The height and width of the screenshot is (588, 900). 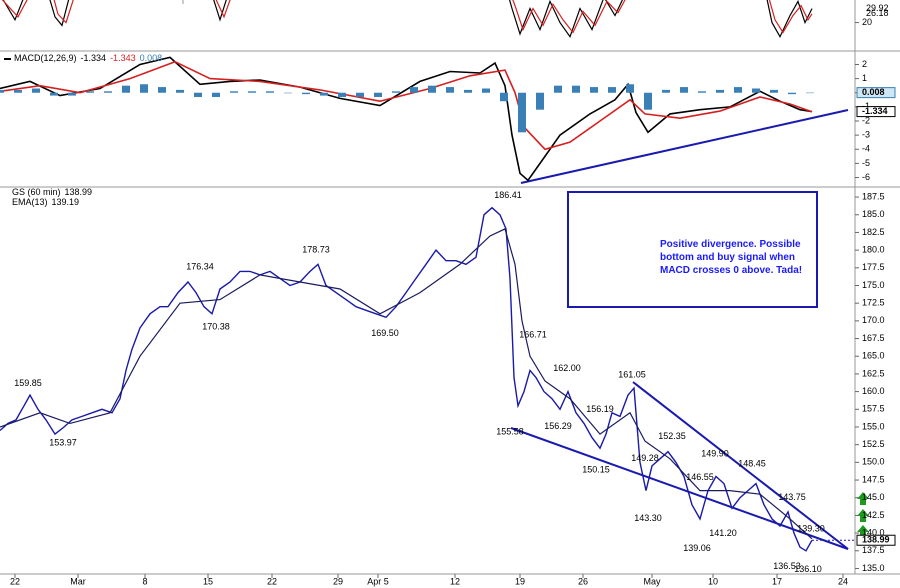 What do you see at coordinates (843, 581) in the screenshot?
I see `x-tick-label: 24` at bounding box center [843, 581].